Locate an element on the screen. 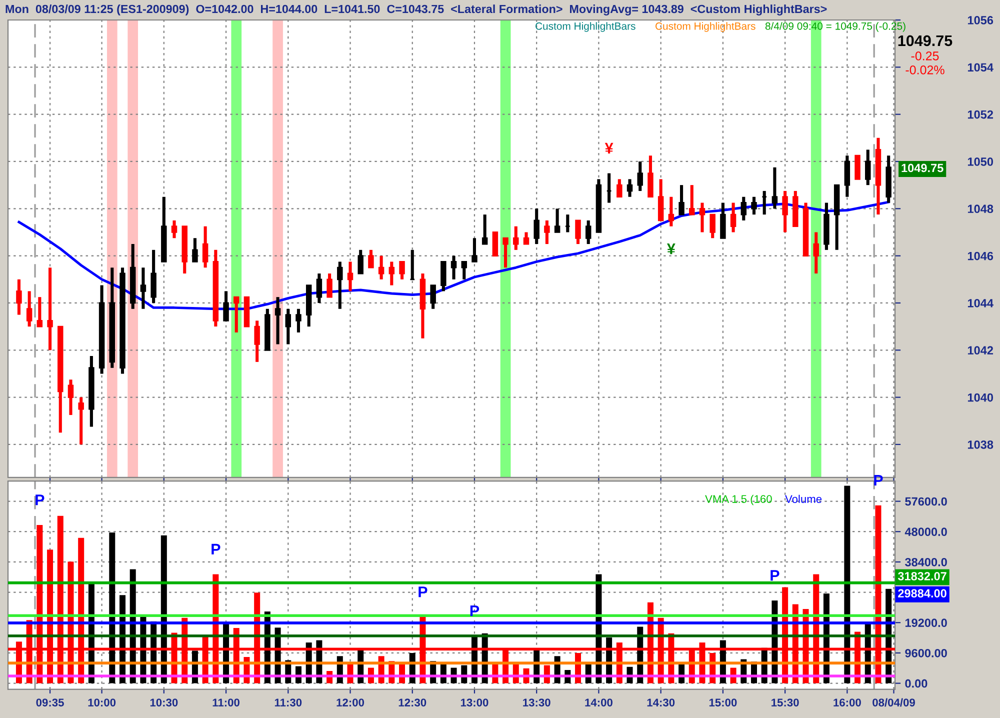 This screenshot has width=1000, height=718. x-tick-label: 12:00 is located at coordinates (350, 702).